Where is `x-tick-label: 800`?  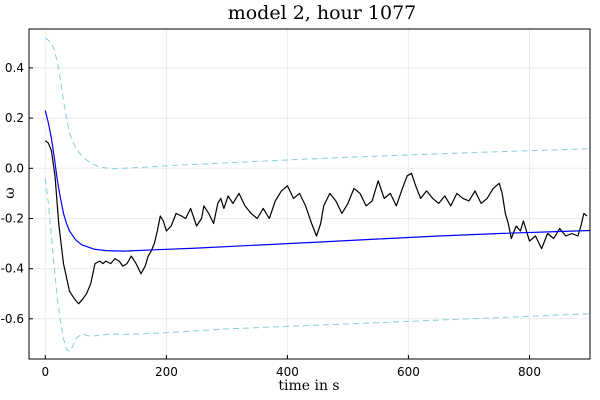 x-tick-label: 800 is located at coordinates (529, 372).